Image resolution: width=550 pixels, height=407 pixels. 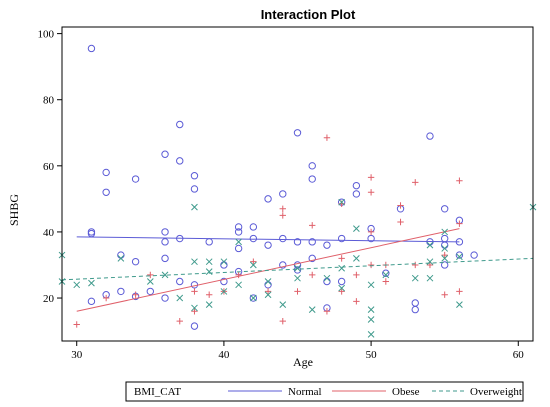 What do you see at coordinates (49, 233) in the screenshot?
I see `y-tick-label: 40` at bounding box center [49, 233].